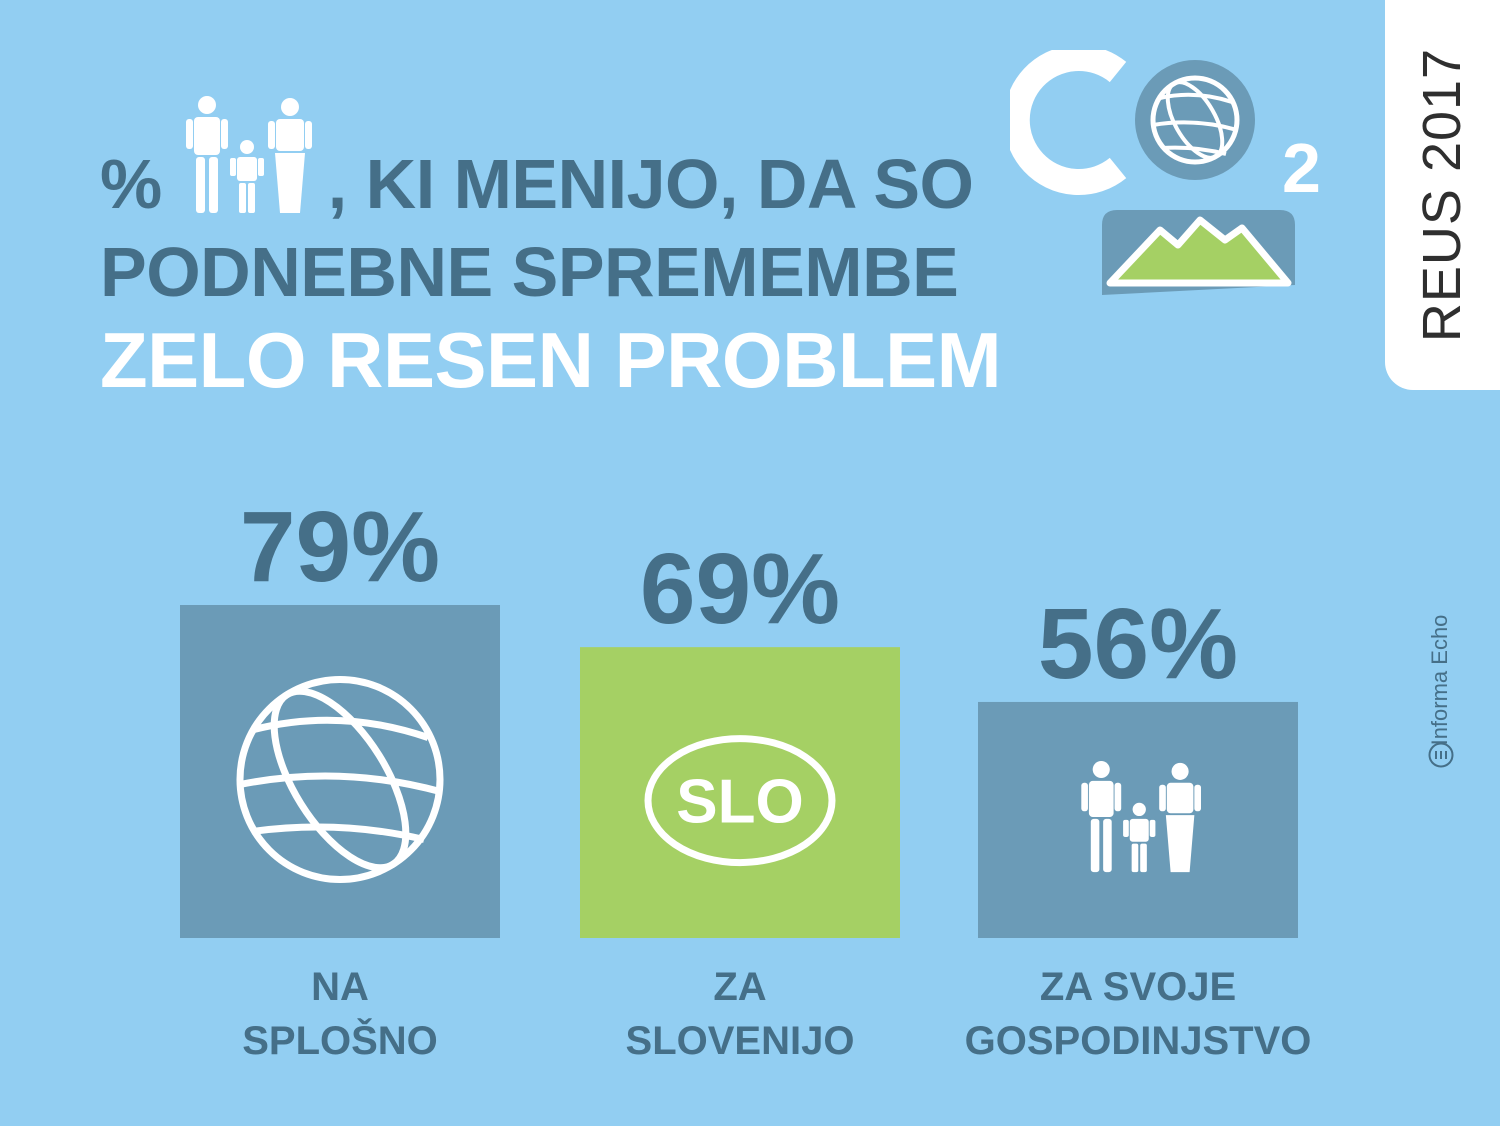 The height and width of the screenshot is (1126, 1500). I want to click on percent-symbol: %, so click(131, 184).